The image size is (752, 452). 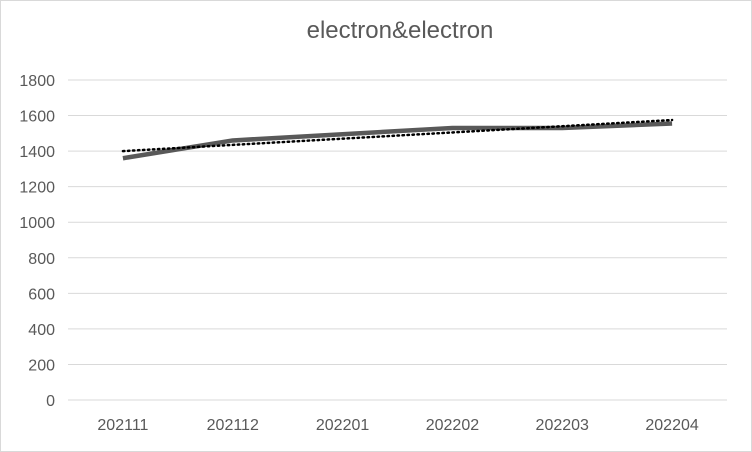 I want to click on series-line, so click(x=397, y=141).